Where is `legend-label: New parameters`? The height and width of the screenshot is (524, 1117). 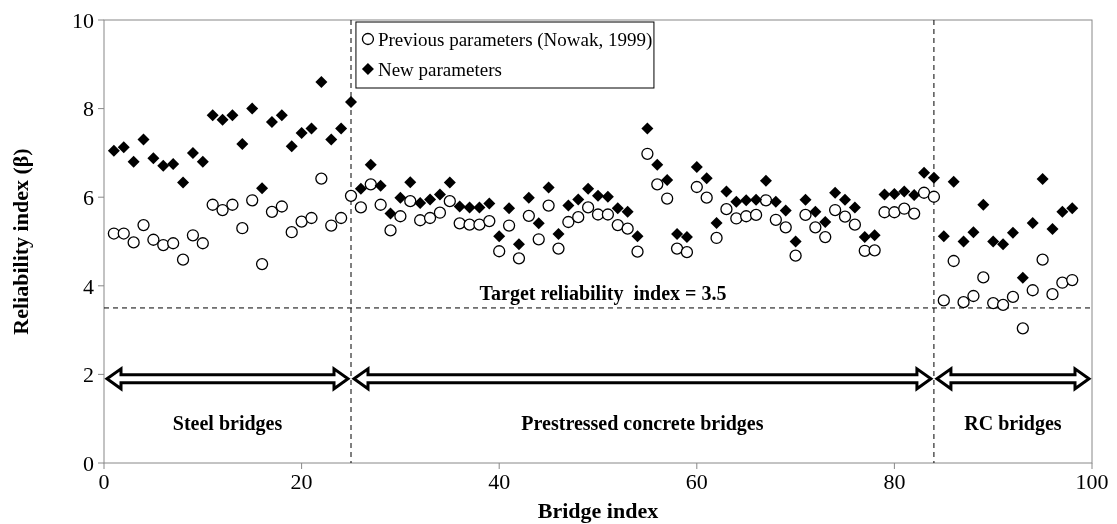 legend-label: New parameters is located at coordinates (439, 69).